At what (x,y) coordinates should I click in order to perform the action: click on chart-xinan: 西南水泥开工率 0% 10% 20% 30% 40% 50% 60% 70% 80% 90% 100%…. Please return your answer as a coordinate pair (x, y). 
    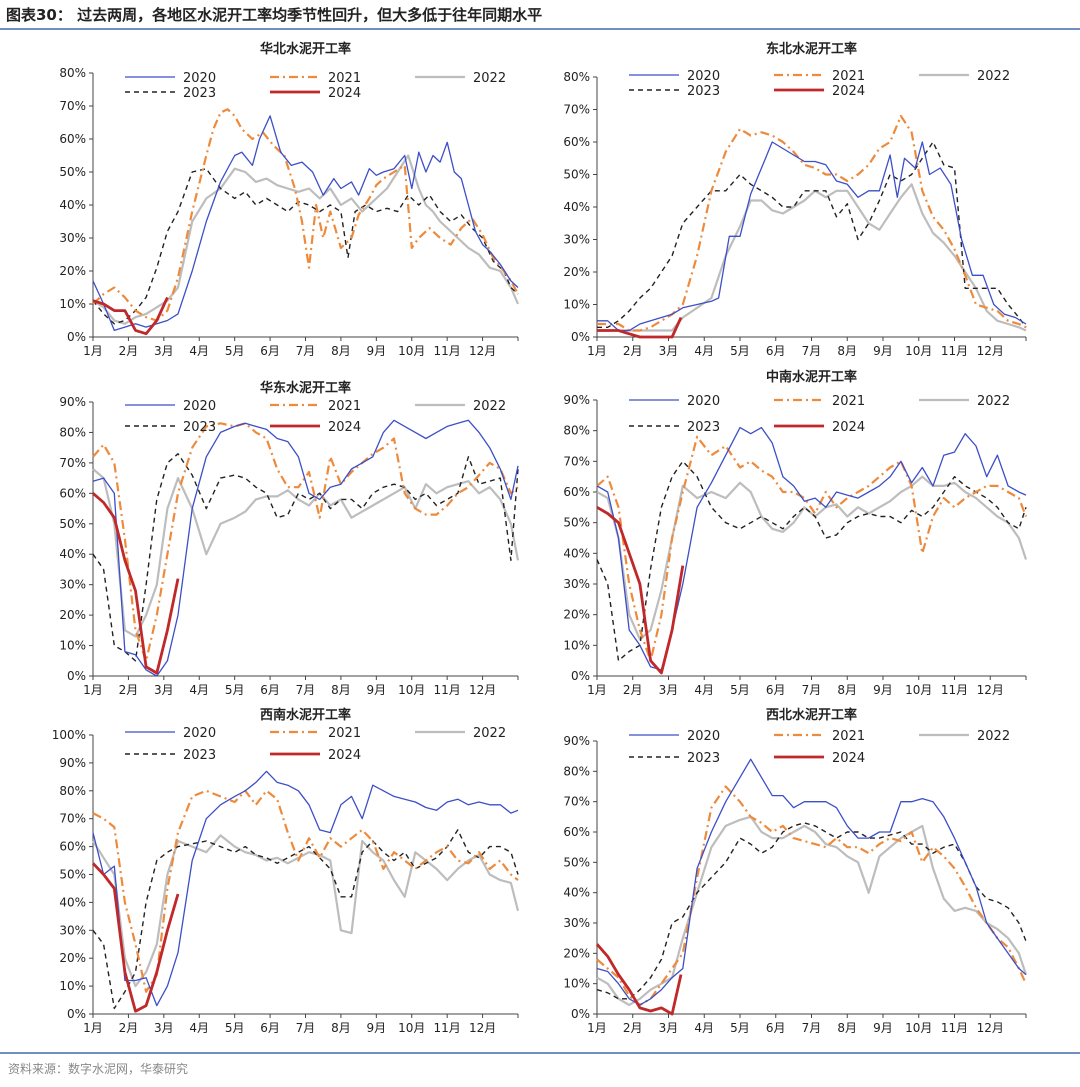
    Looking at the image, I should click on (286, 871).